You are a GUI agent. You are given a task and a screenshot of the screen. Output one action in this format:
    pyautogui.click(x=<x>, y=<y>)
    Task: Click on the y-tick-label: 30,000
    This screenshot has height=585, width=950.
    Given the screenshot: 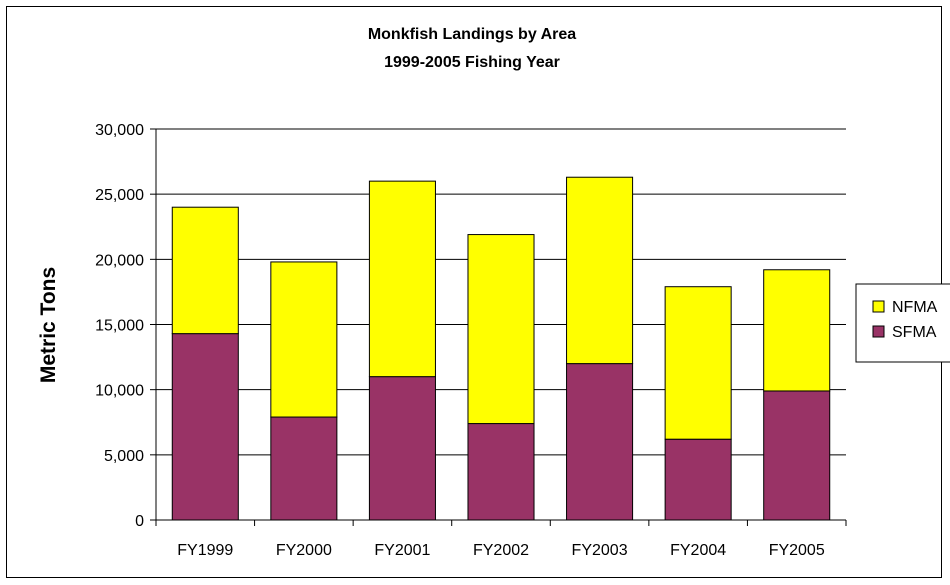 What is the action you would take?
    pyautogui.click(x=119, y=130)
    